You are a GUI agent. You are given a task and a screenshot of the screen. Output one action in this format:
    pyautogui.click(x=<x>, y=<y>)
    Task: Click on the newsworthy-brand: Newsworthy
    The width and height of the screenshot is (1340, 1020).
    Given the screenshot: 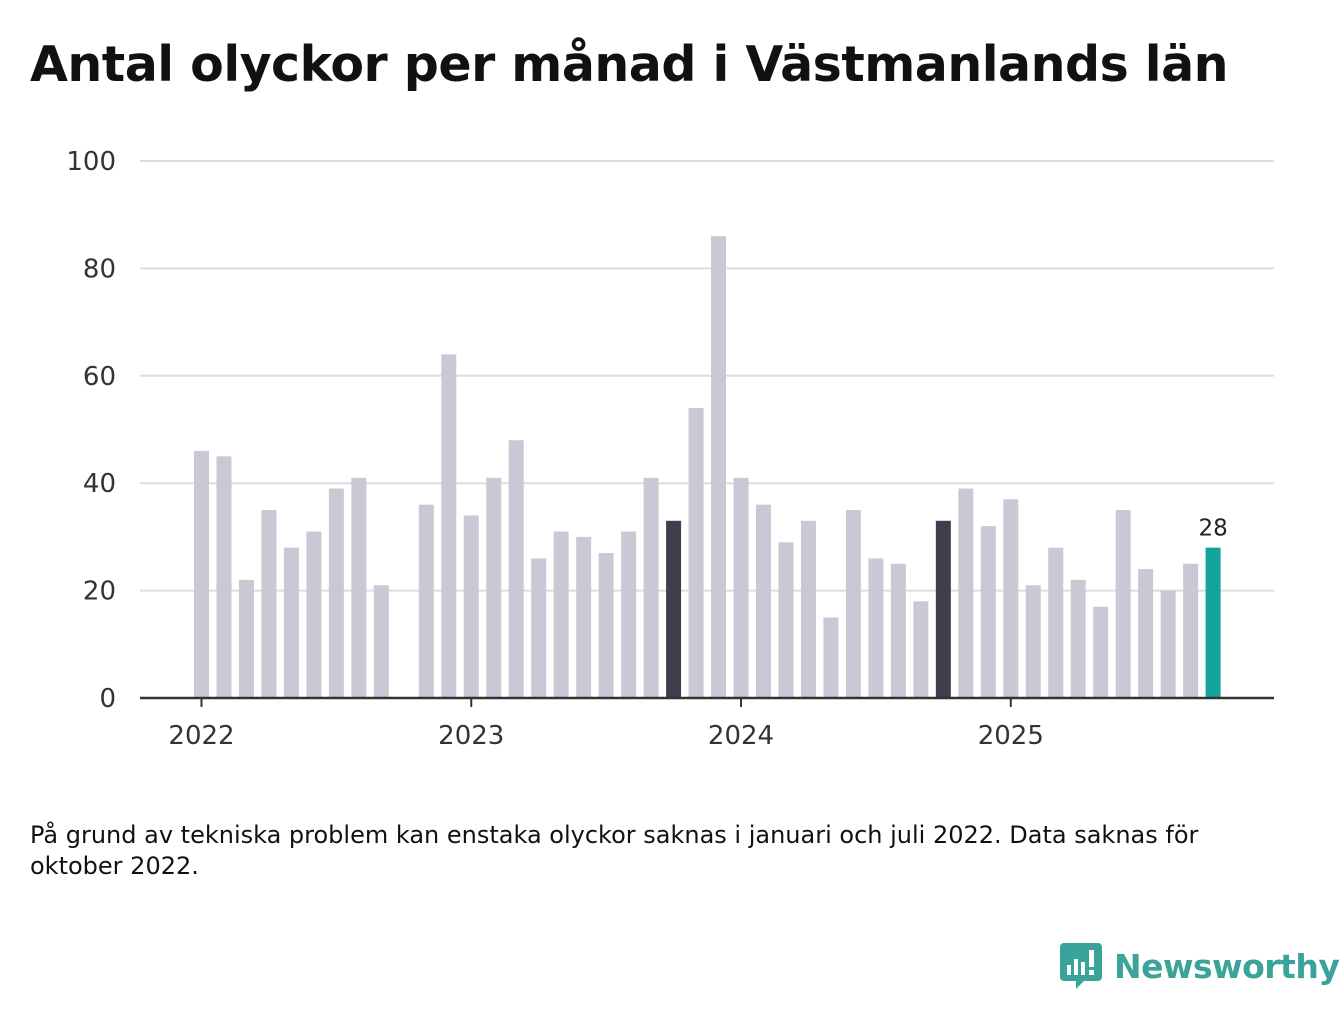 What is the action you would take?
    pyautogui.click(x=1200, y=966)
    